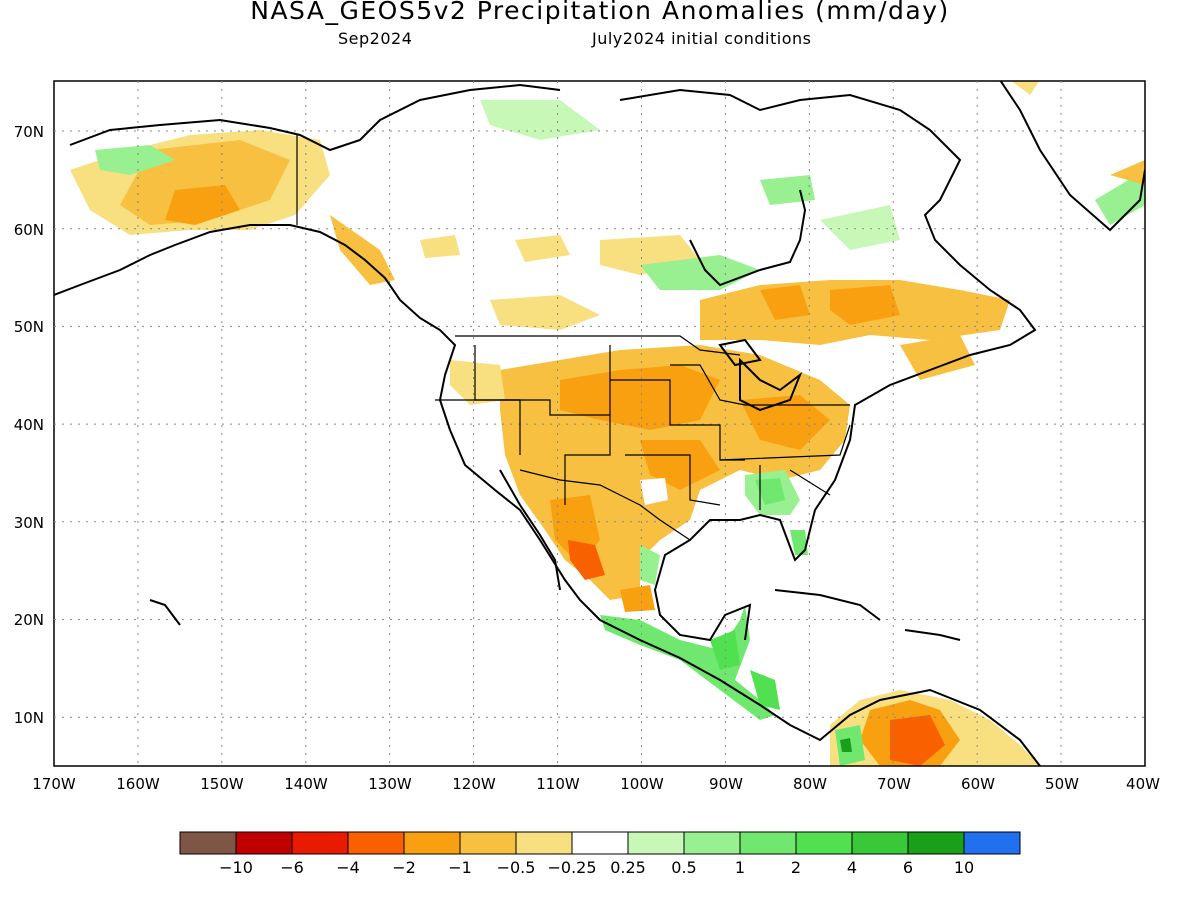  Describe the element at coordinates (810, 784) in the screenshot. I see `lon-label: 80W` at that location.